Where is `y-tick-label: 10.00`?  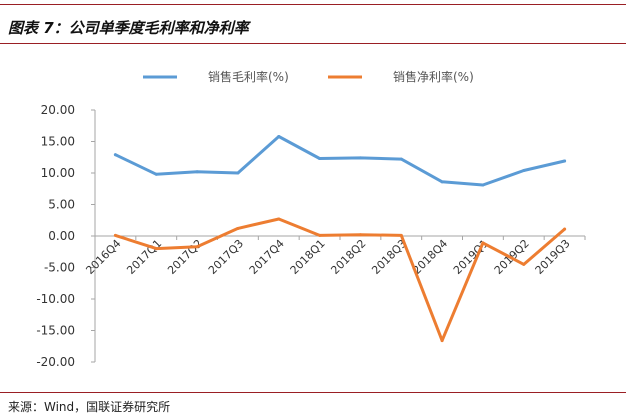
y-tick-label: 10.00 is located at coordinates (58, 173).